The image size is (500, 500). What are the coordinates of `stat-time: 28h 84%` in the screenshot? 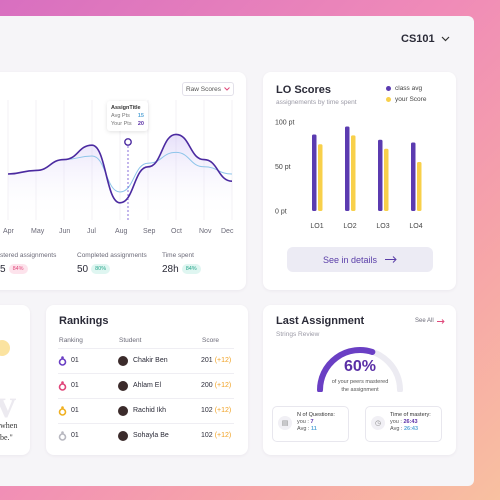 It's located at (181, 269).